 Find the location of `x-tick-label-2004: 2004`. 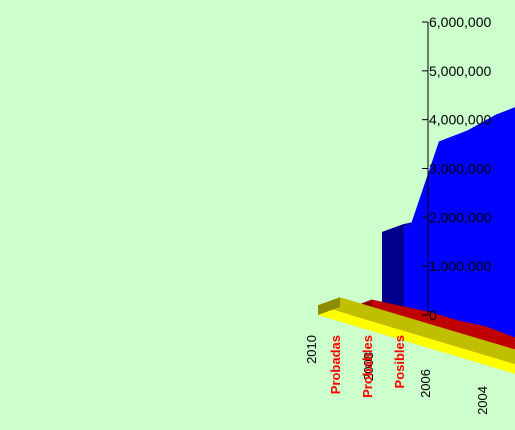

x-tick-label-2004: 2004 is located at coordinates (482, 400).